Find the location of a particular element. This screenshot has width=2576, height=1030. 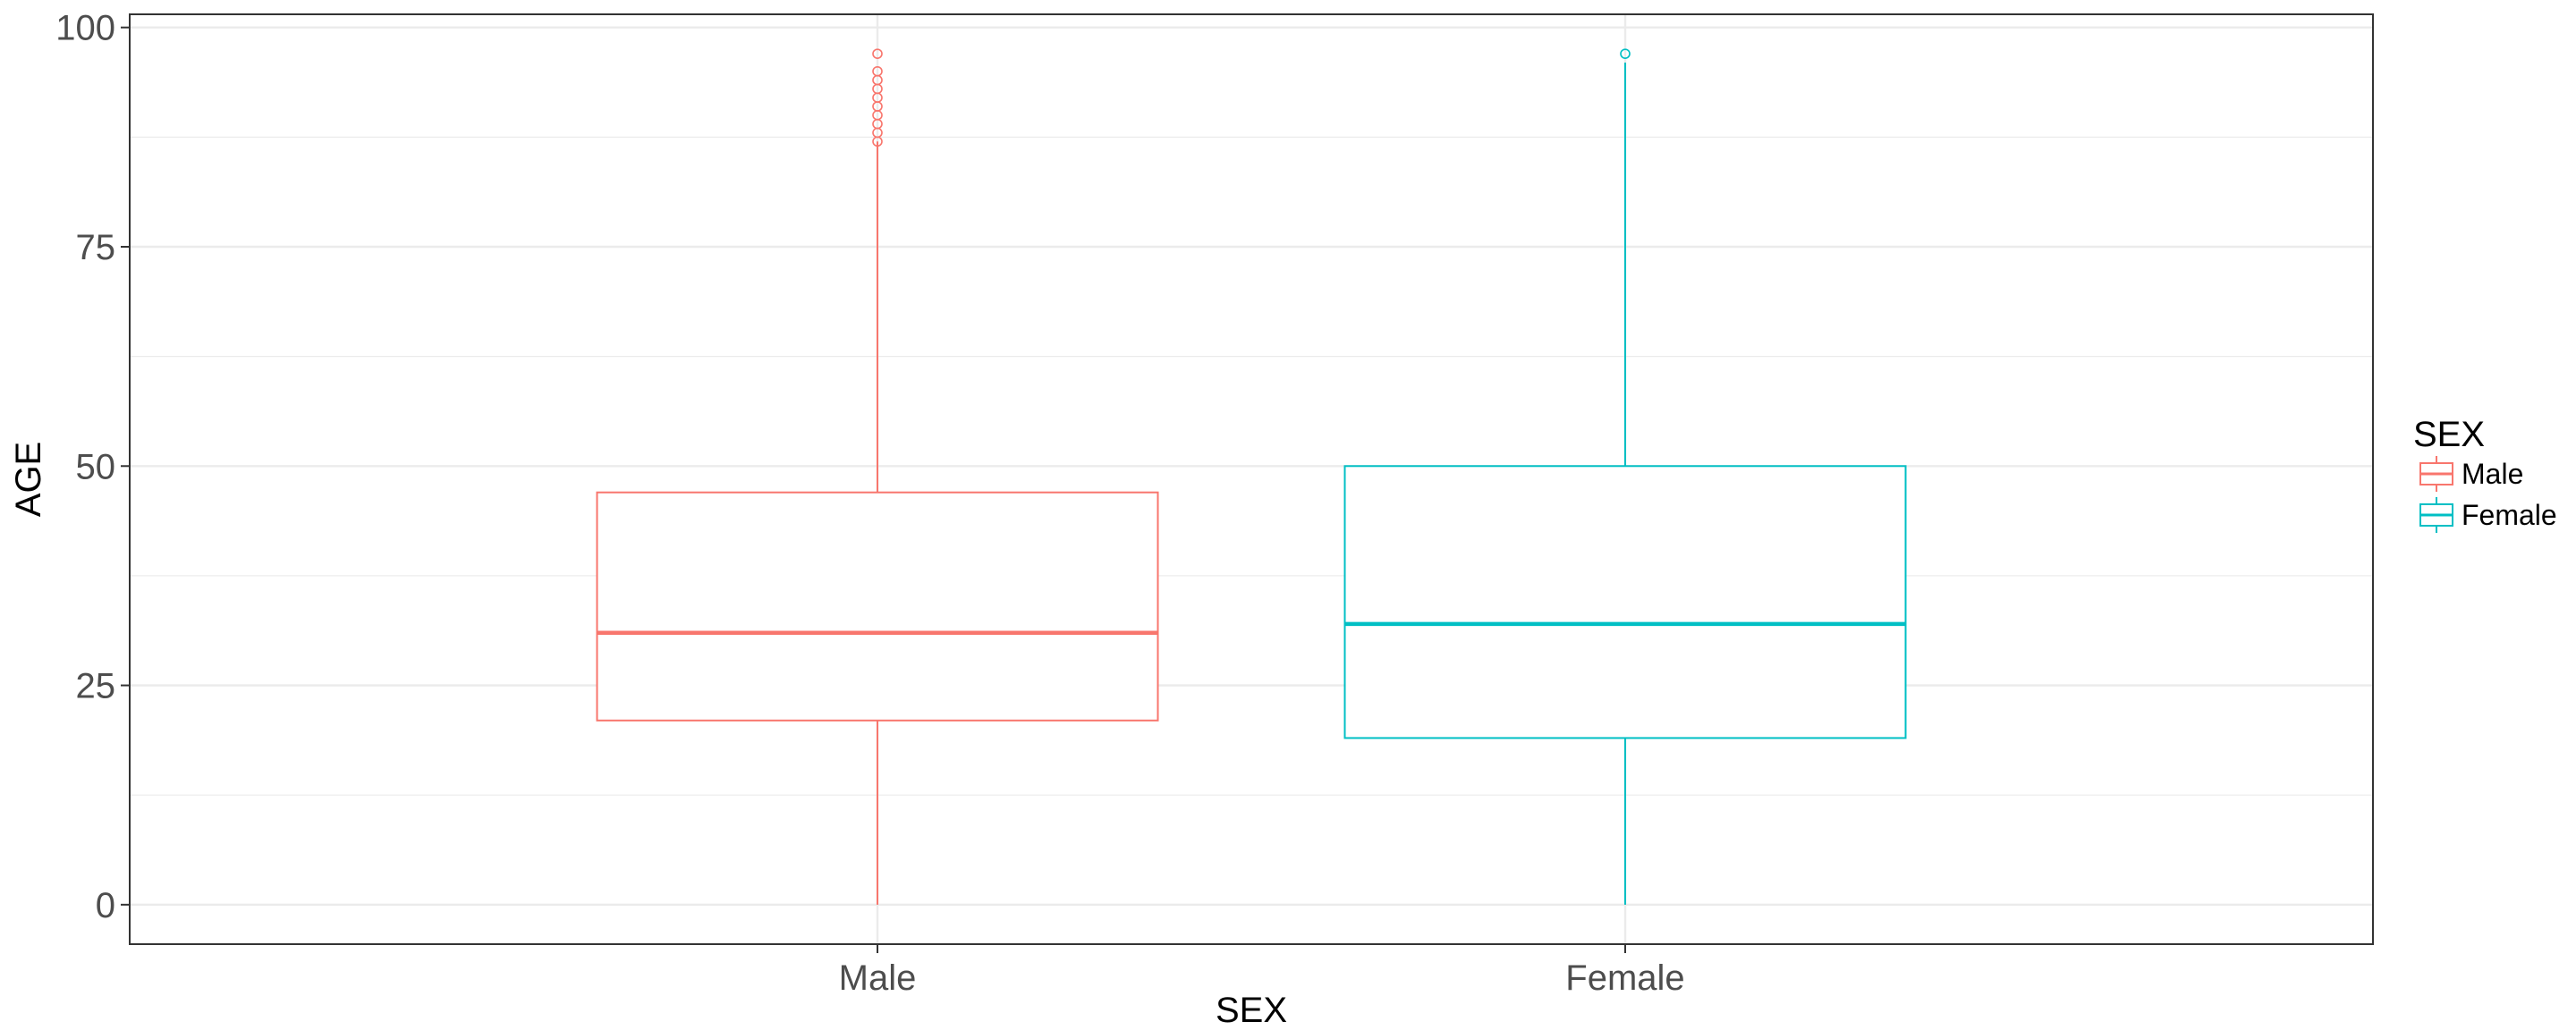

y-axis-title: AGE is located at coordinates (28, 479).